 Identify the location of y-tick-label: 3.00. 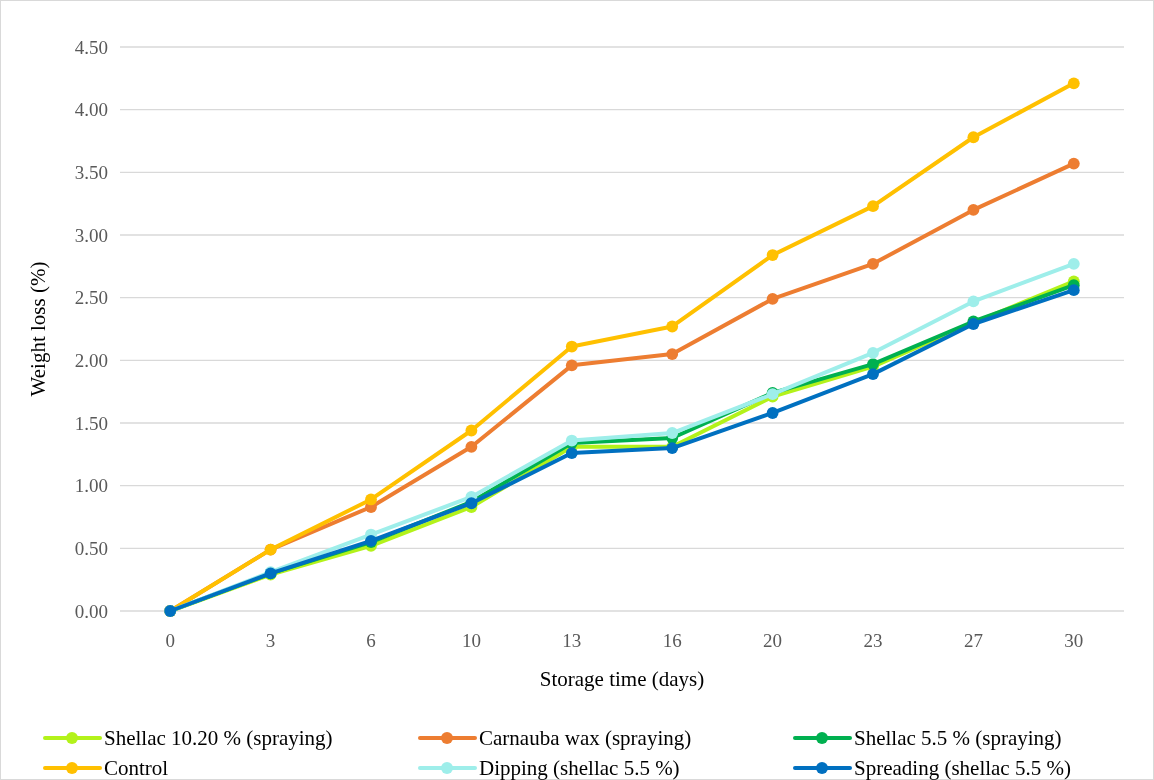
(91, 235).